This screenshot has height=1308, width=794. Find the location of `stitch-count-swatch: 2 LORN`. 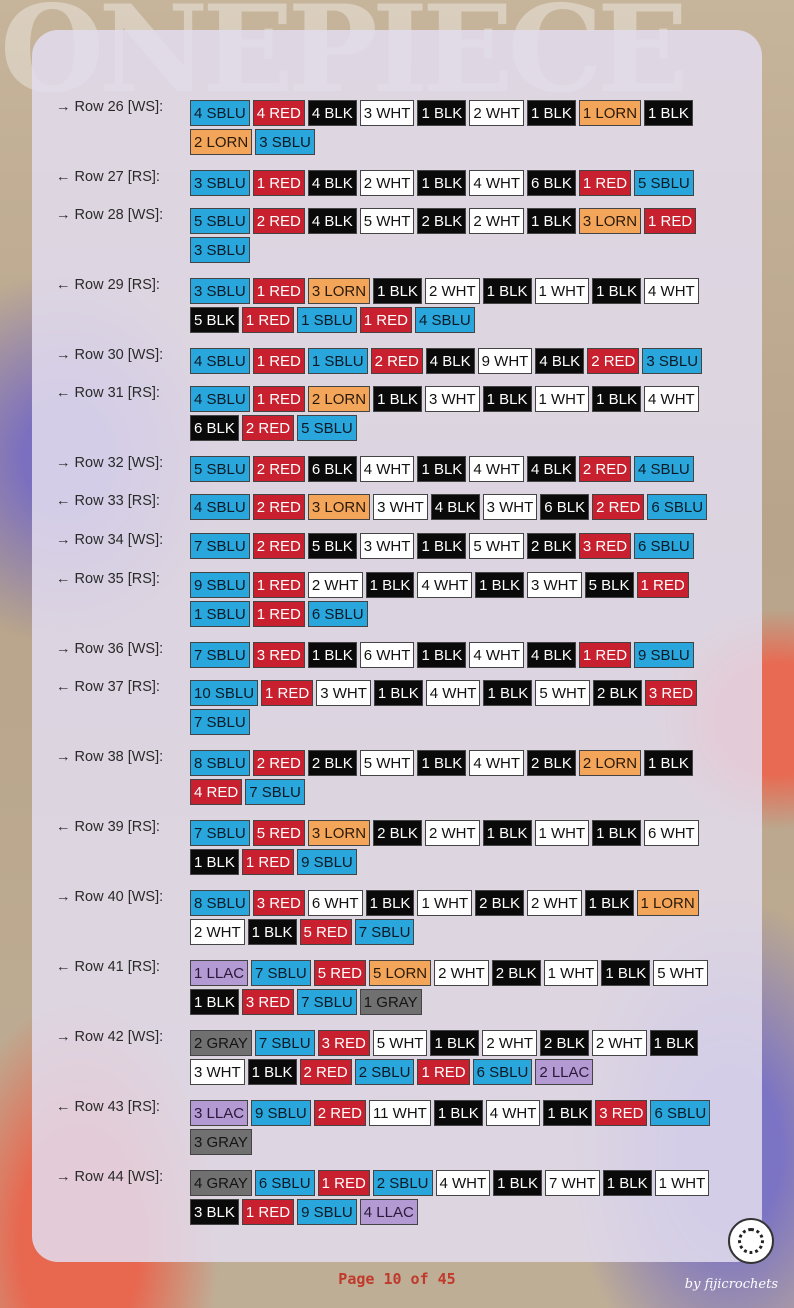

stitch-count-swatch: 2 LORN is located at coordinates (221, 142).